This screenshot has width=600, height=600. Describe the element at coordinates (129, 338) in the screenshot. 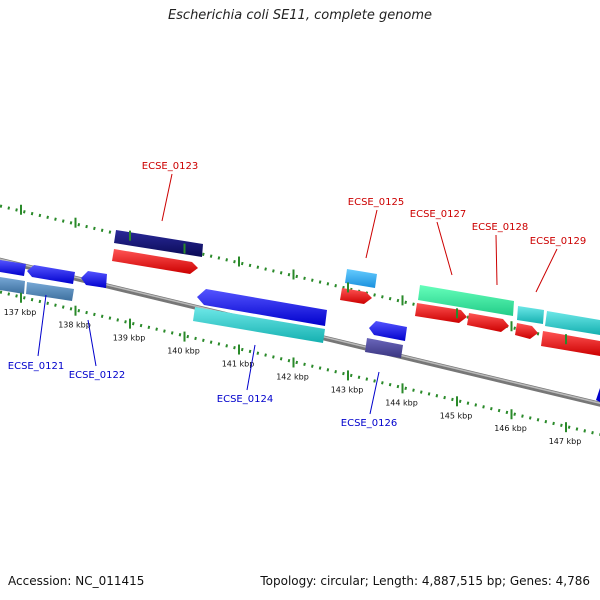

I see `tick-label: 139 kbp` at that location.